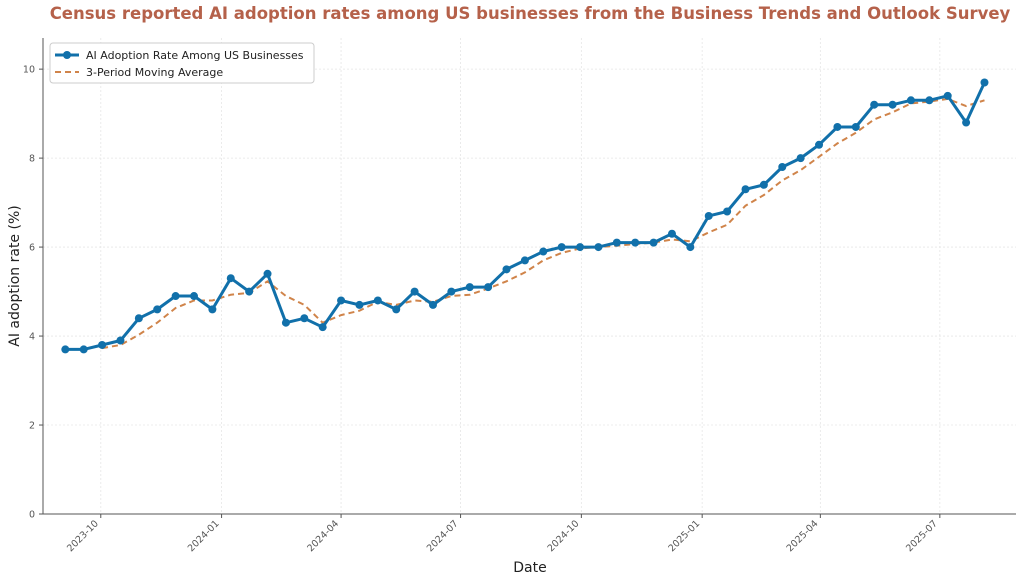 The image size is (1024, 582). Describe the element at coordinates (564, 536) in the screenshot. I see `x-tick-label: 2024-10` at that location.